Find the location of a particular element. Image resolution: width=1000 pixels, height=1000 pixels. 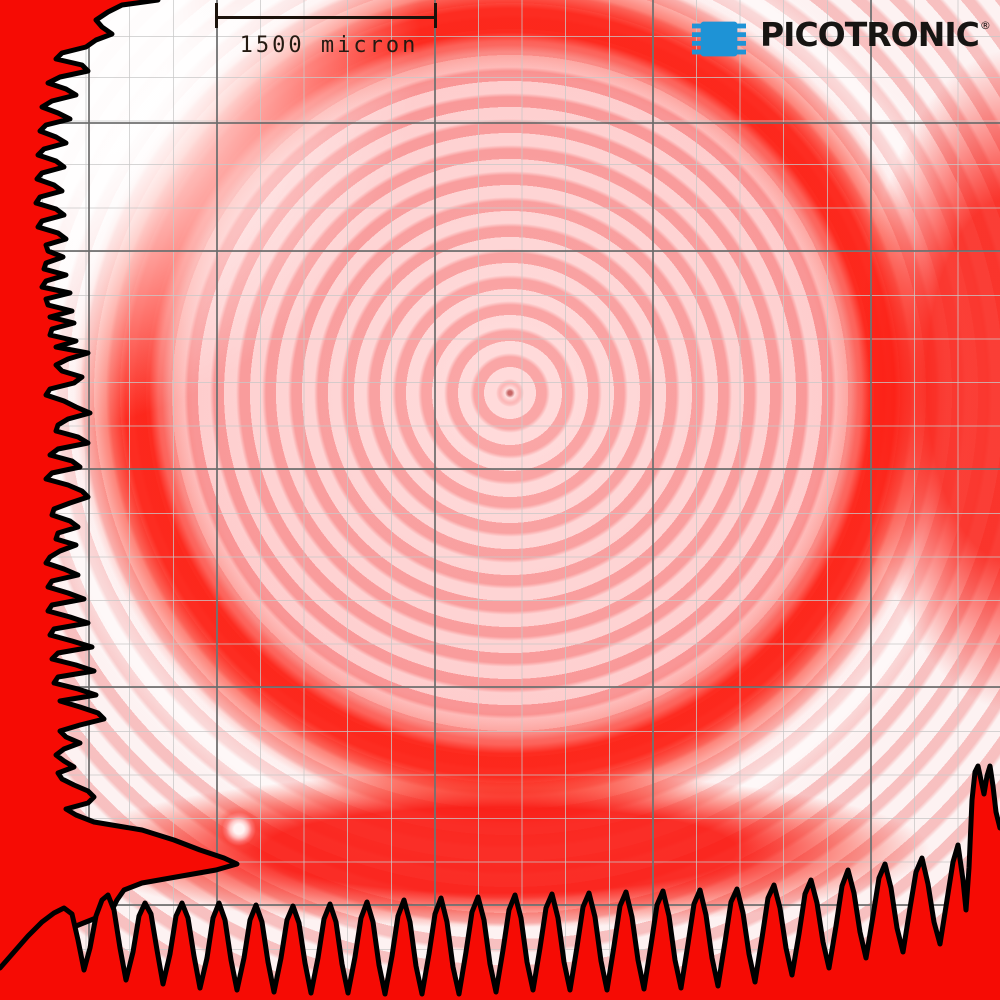

scale-bar-label: 1500 micron is located at coordinates (329, 45).